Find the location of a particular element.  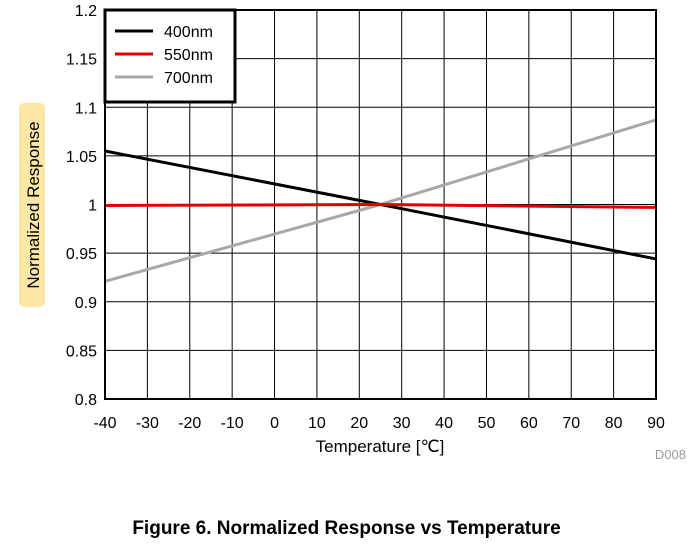

y-tick-label: 0.8 is located at coordinates (86, 400).